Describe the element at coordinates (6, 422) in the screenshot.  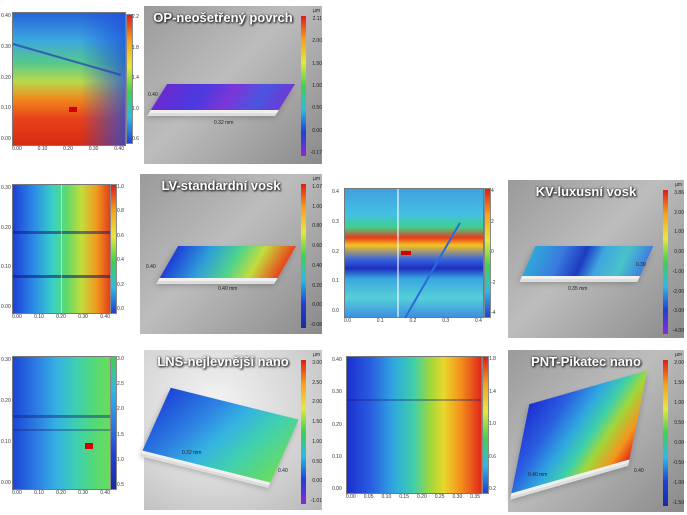
I see `lns-y-ticks: 0.30 0.20 0.10 0.00` at that location.